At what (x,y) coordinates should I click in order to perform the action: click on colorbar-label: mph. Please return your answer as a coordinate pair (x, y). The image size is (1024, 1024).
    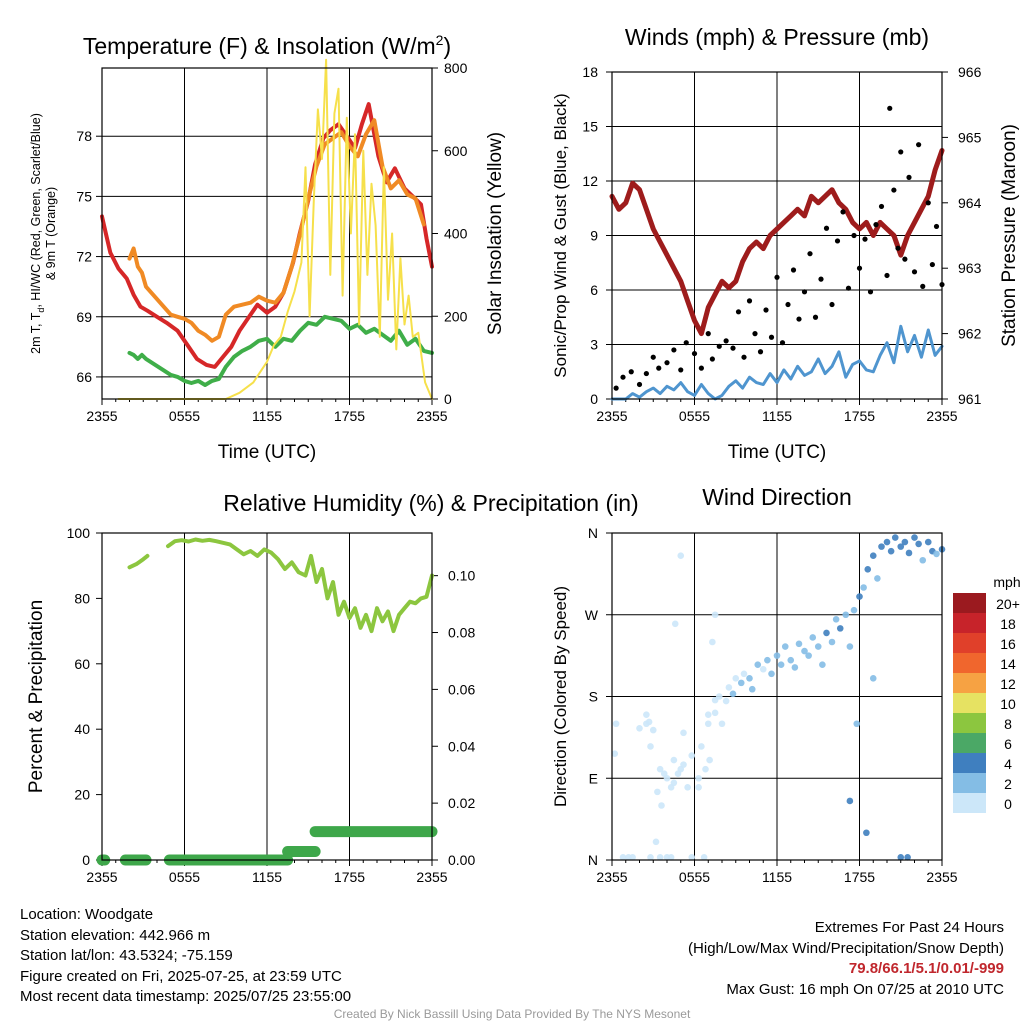
    Looking at the image, I should click on (1006, 582).